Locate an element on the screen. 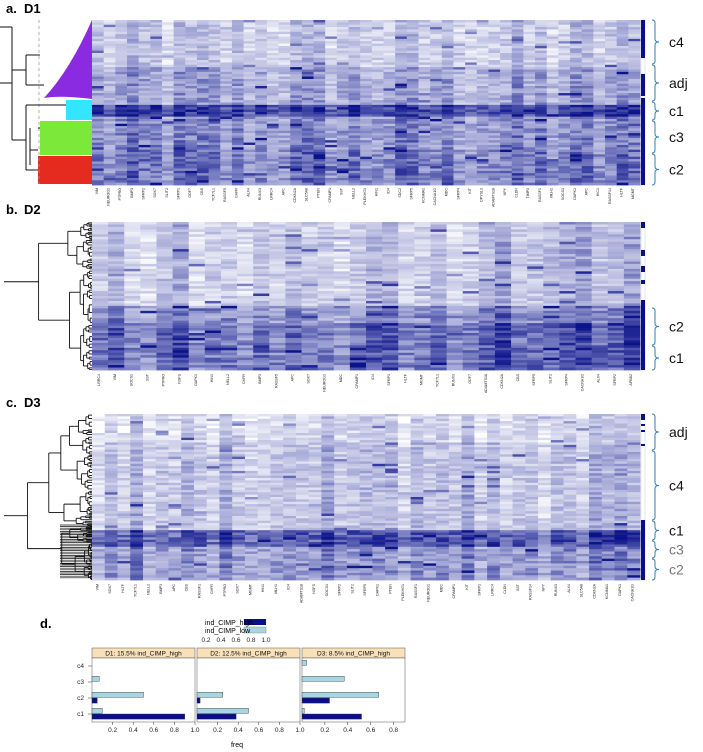  marker-label: NELL2 is located at coordinates (353, 193).